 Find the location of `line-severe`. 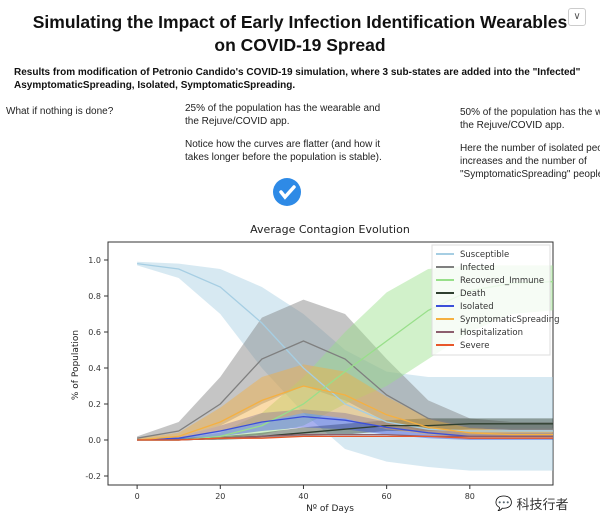

line-severe is located at coordinates (345, 438).